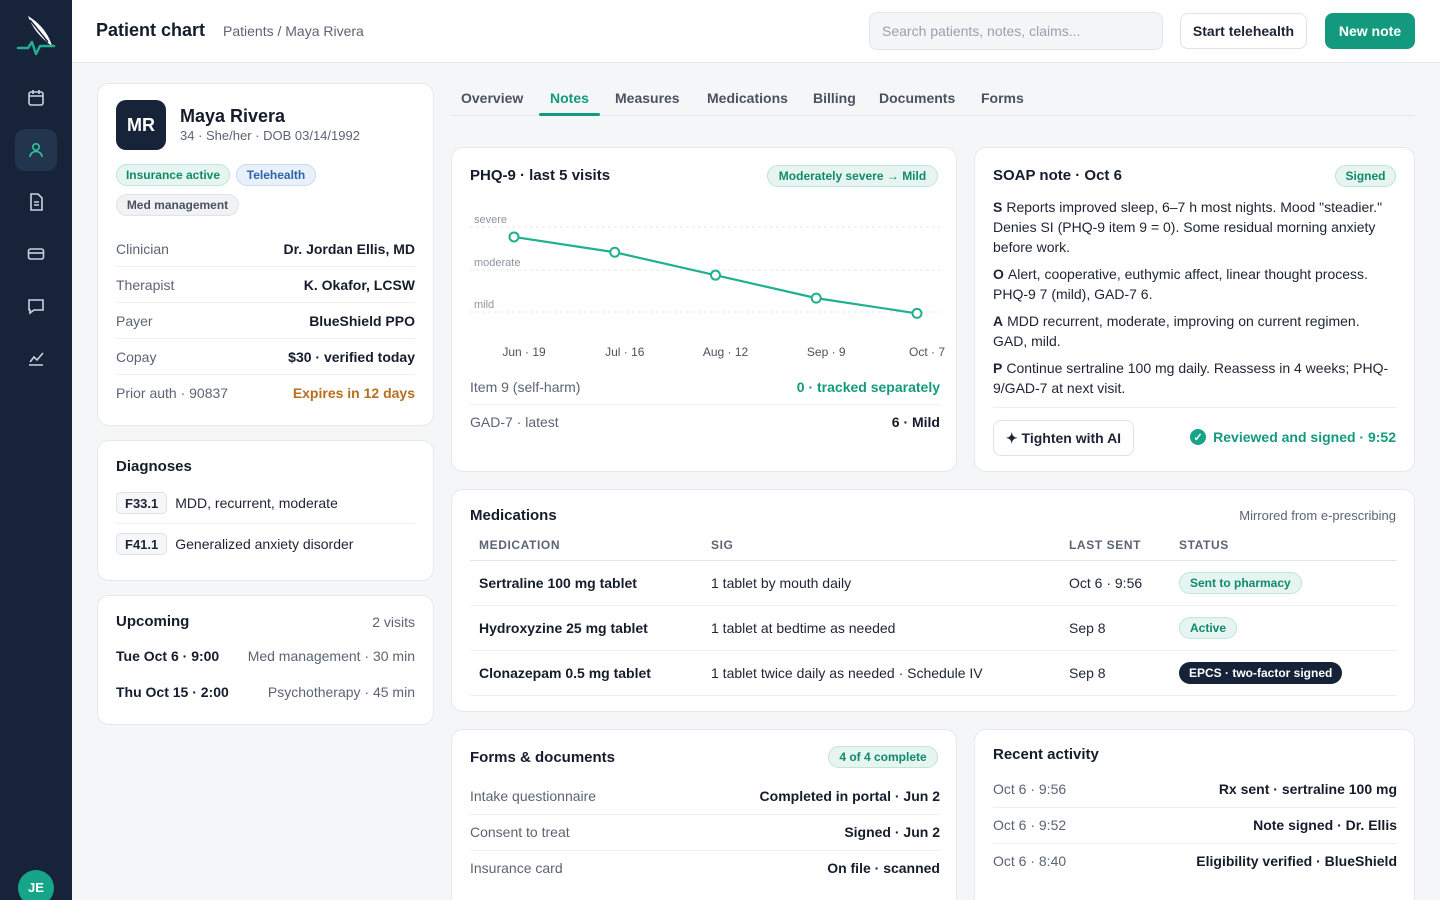 This screenshot has width=1440, height=900. What do you see at coordinates (520, 545) in the screenshot?
I see `column-header-medication: MEDICATION` at bounding box center [520, 545].